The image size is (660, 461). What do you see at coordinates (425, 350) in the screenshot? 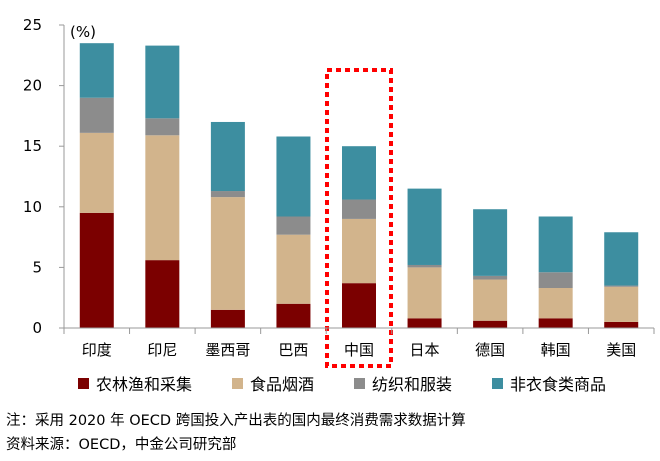
I see `x-category-label: 日本` at bounding box center [425, 350].